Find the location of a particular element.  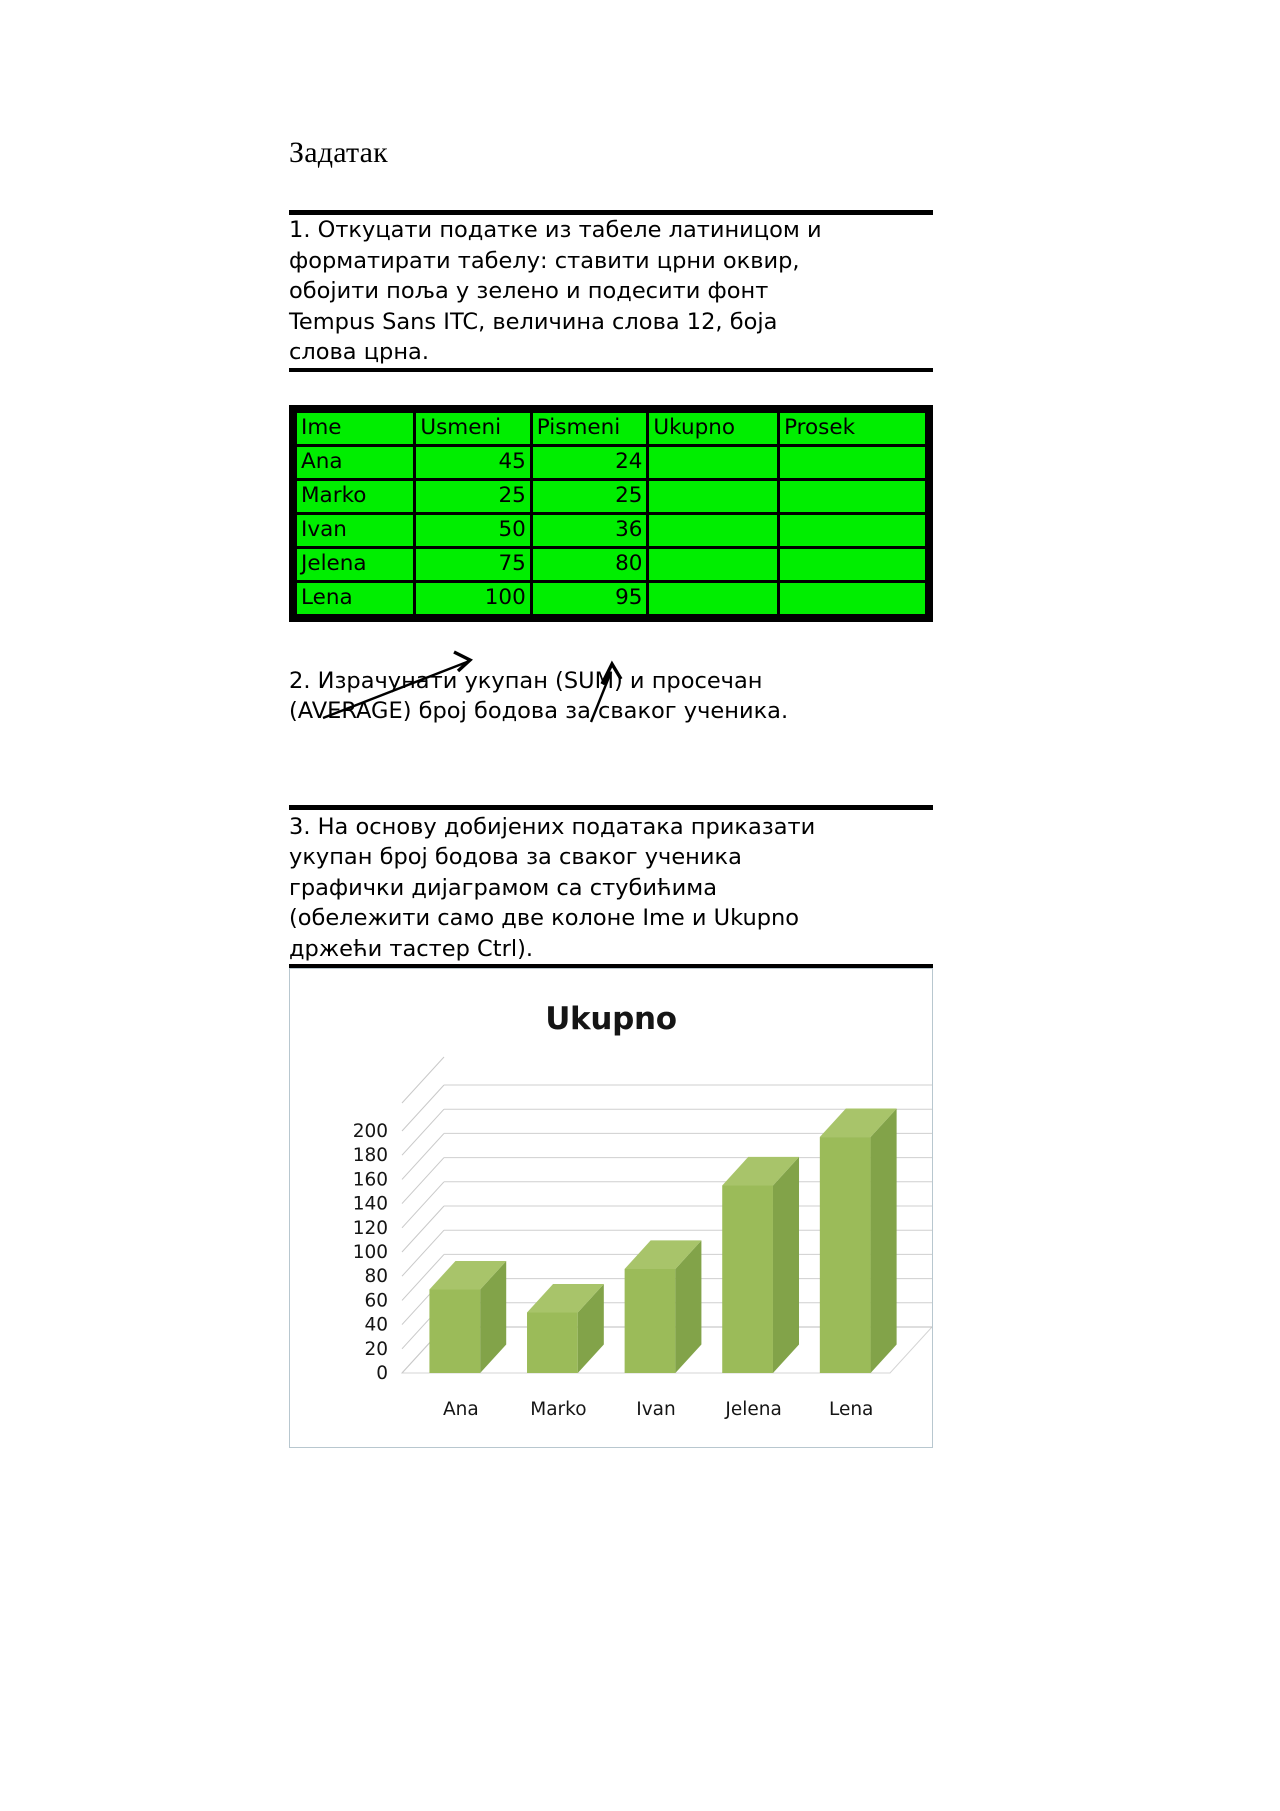

cell-ime: Lena is located at coordinates (355, 598).